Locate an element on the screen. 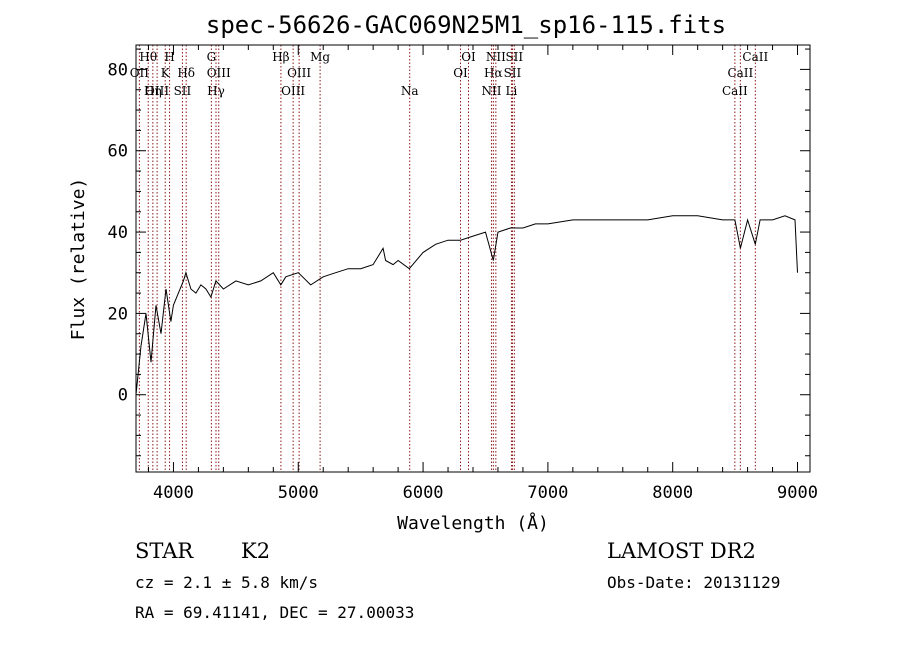 The image size is (900, 649). x-tick-label: 8000 is located at coordinates (672, 493).